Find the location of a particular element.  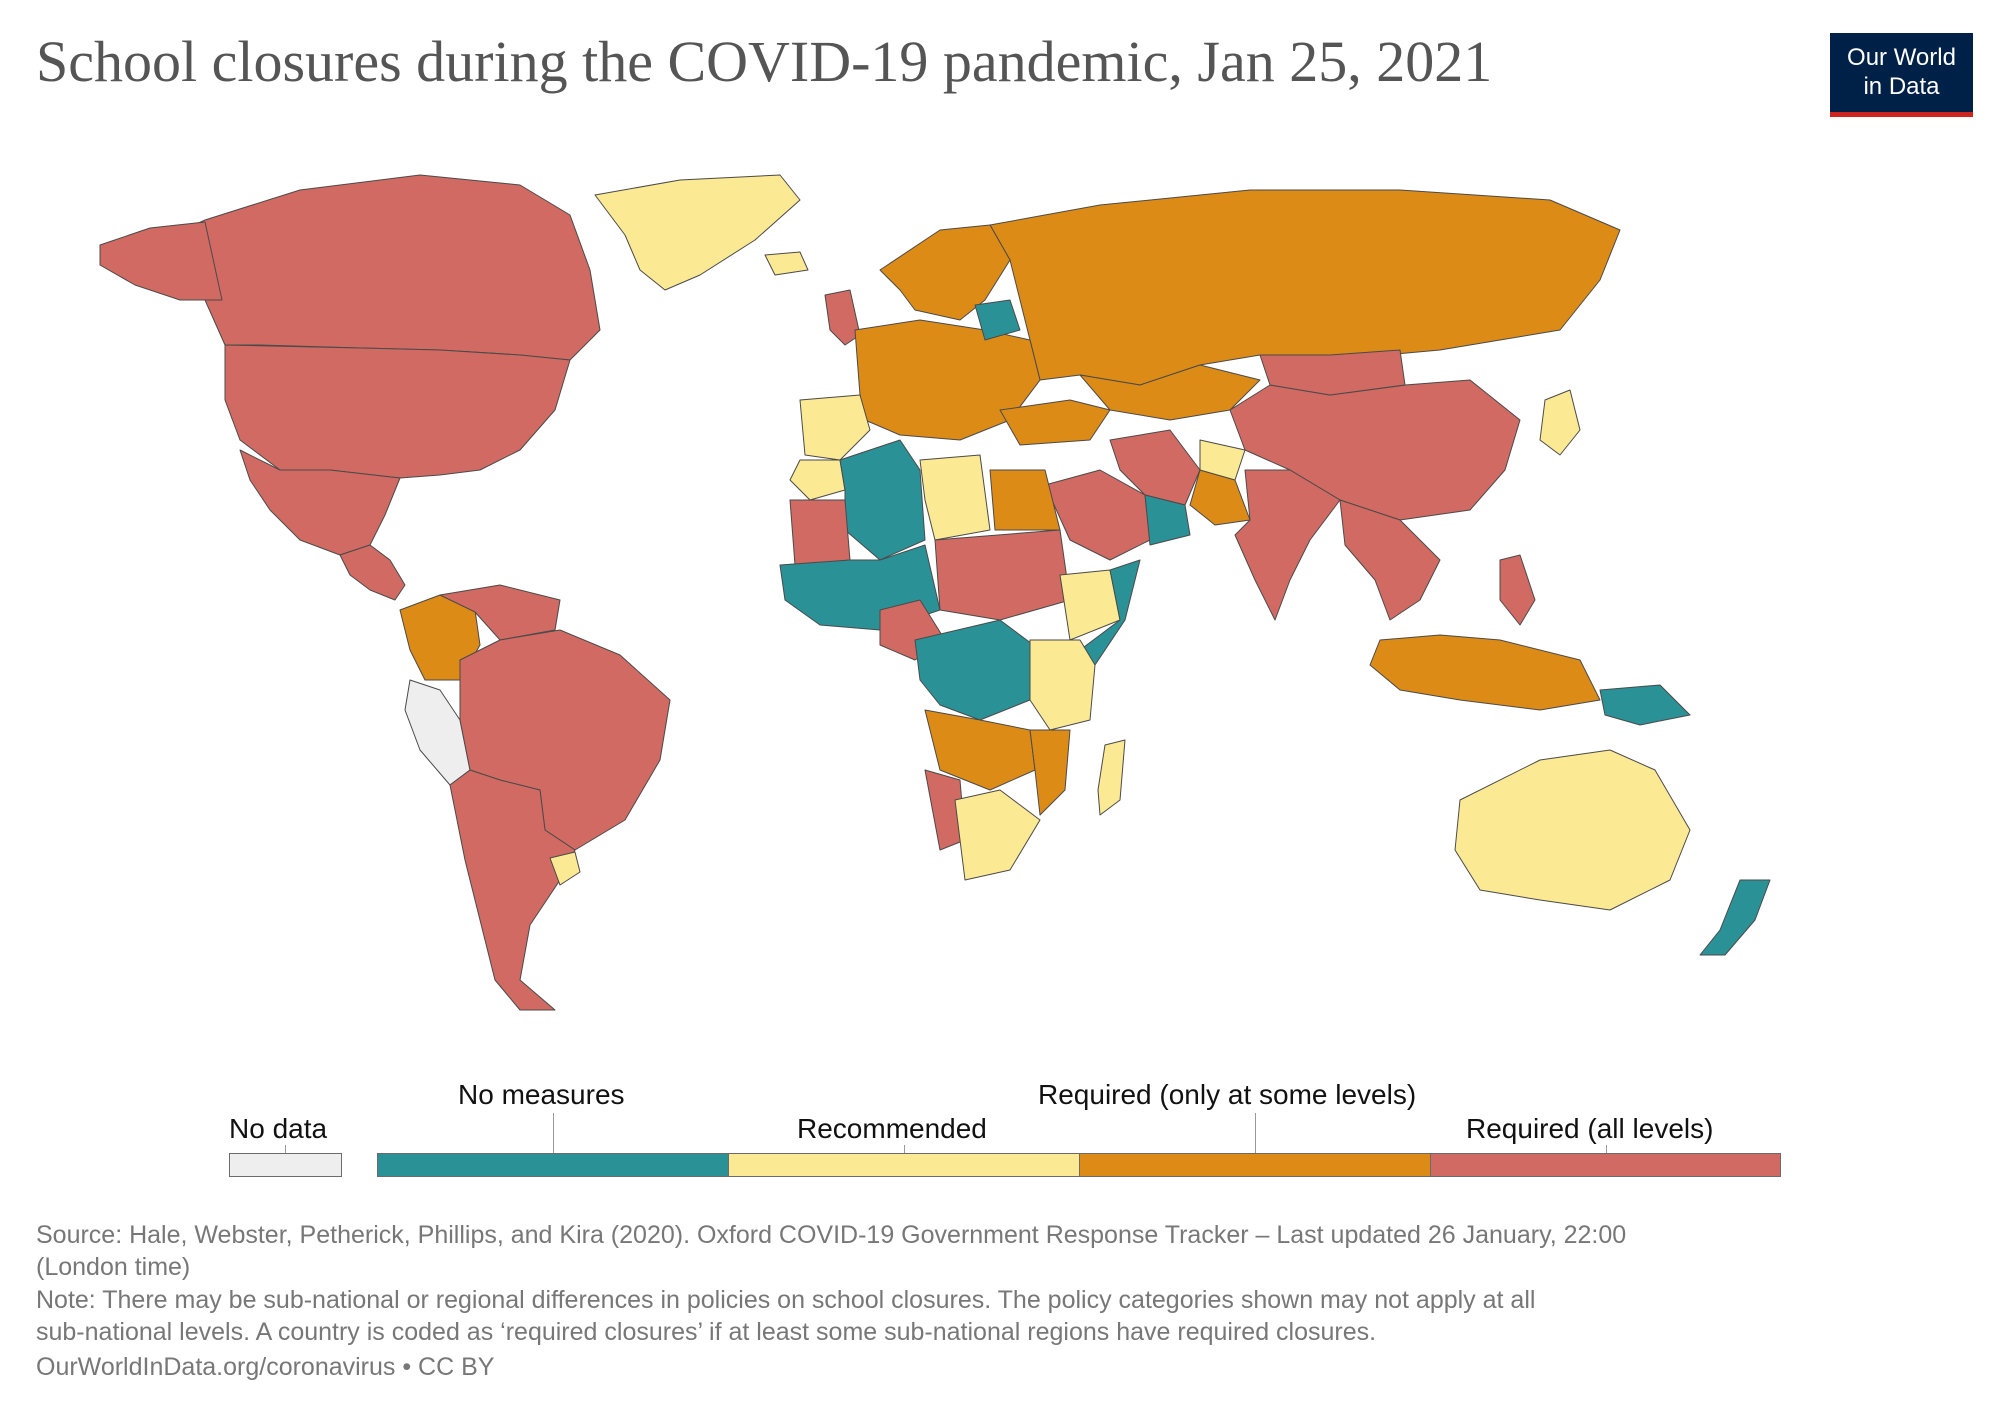

logo-line-1: Our World is located at coordinates (1901, 57).